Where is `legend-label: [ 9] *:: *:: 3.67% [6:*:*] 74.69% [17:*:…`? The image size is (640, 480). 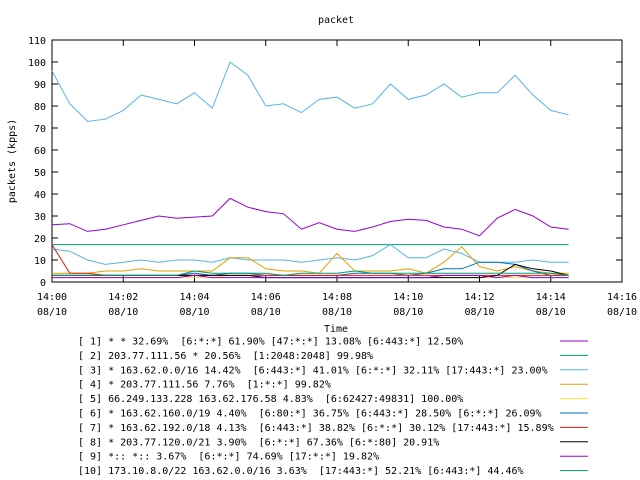
legend-label: [ 9] *:: *:: 3.67% [6:*:*] 74.69% [17:*:… is located at coordinates (228, 457).